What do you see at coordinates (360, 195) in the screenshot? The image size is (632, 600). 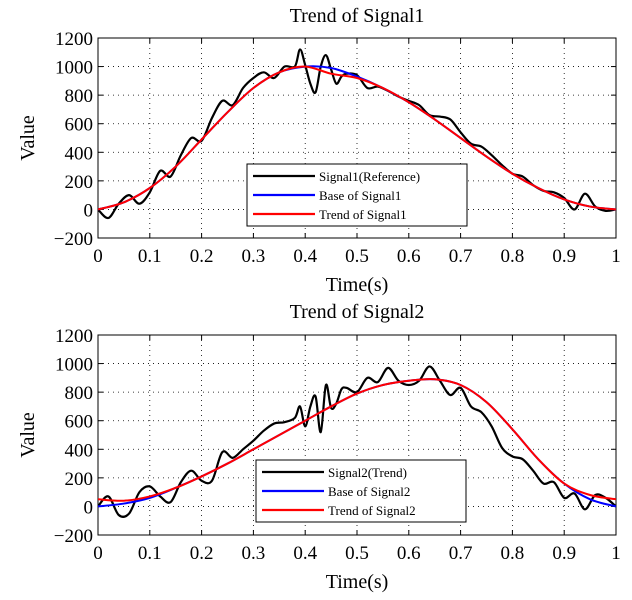 I see `legend-entry: Base of Signal1` at bounding box center [360, 195].